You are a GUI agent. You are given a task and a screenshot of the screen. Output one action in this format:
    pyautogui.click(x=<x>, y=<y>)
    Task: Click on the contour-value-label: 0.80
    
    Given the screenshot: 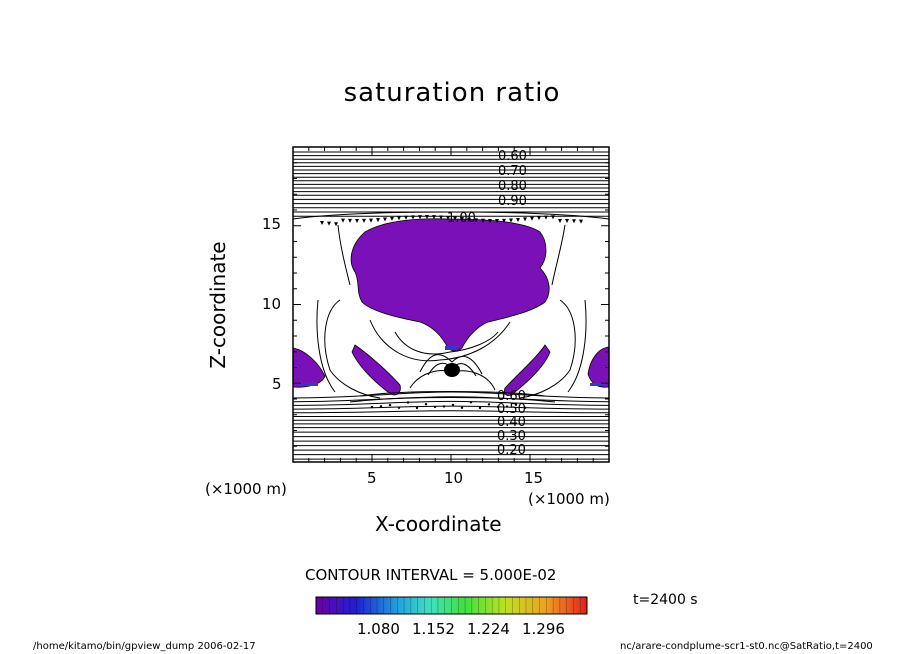 What is the action you would take?
    pyautogui.click(x=512, y=186)
    